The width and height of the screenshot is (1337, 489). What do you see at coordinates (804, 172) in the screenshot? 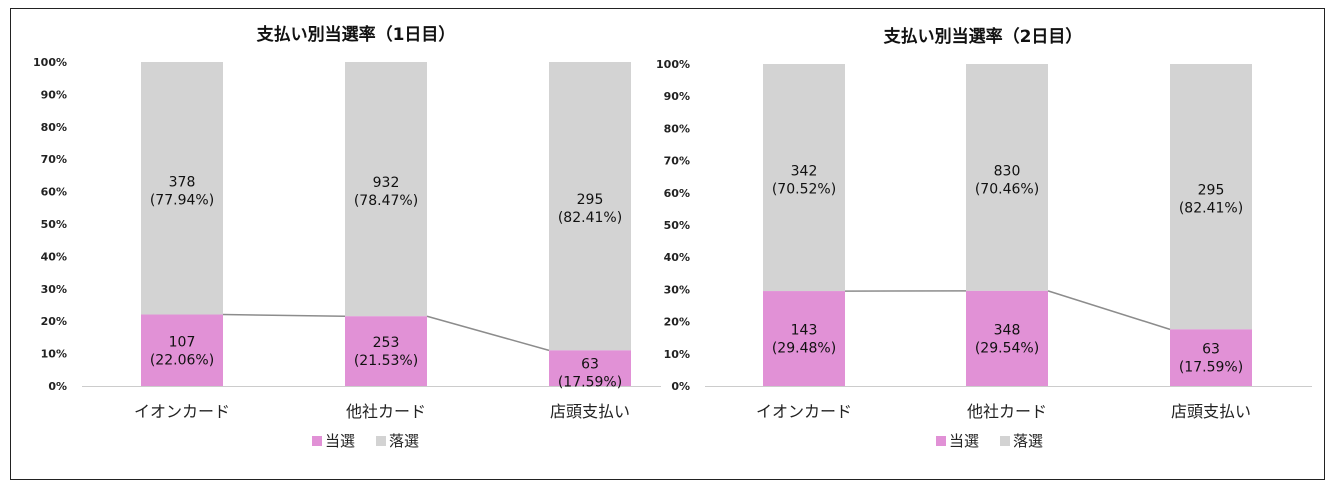
I see `data-label-lose-count: 342` at bounding box center [804, 172].